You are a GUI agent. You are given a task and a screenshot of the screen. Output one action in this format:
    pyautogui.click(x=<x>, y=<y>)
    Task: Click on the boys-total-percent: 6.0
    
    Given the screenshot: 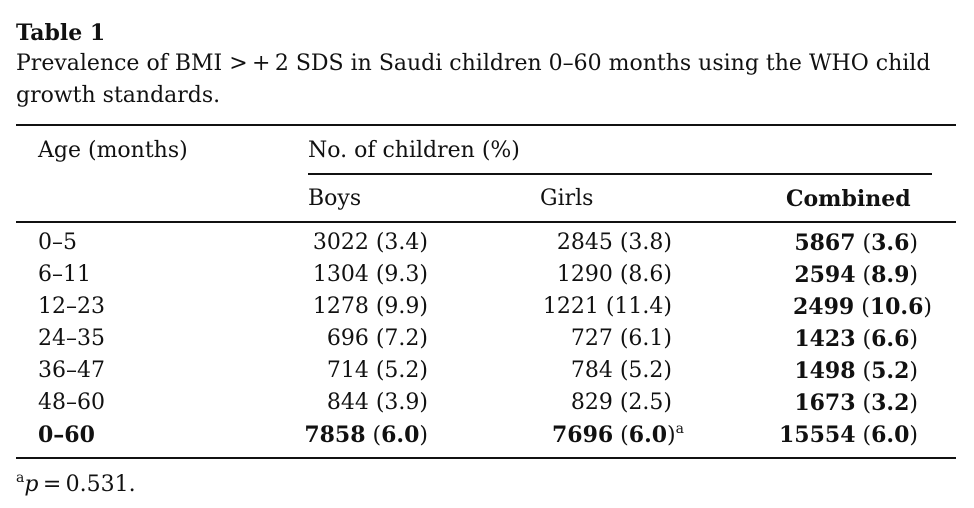 What is the action you would take?
    pyautogui.click(x=400, y=435)
    